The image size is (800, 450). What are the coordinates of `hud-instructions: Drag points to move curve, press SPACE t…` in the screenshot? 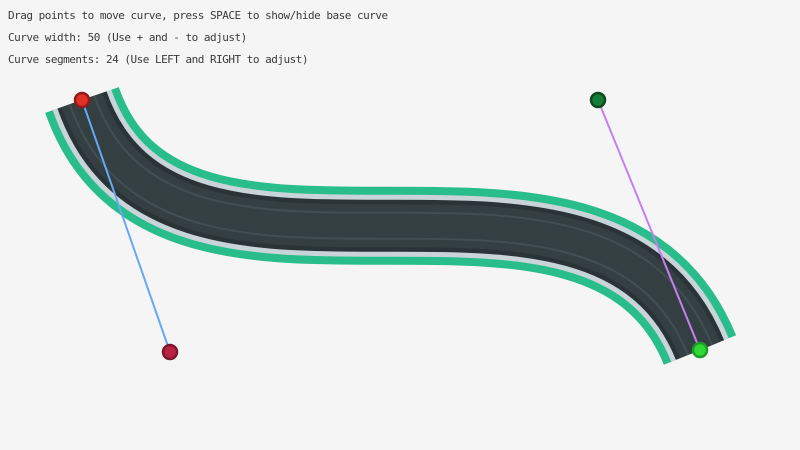 It's located at (198, 15).